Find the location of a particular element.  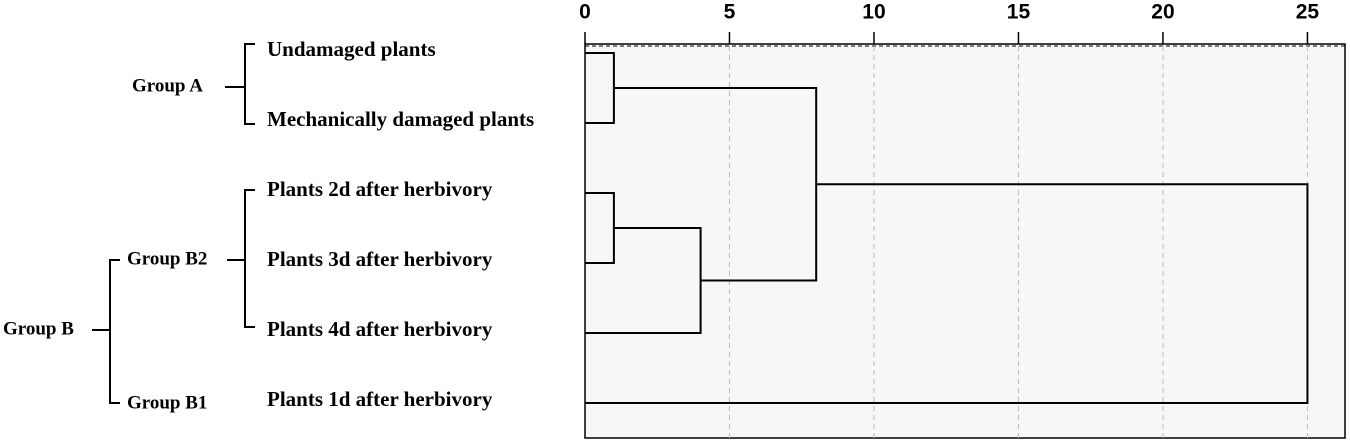

brackets is located at coordinates (173, 223).